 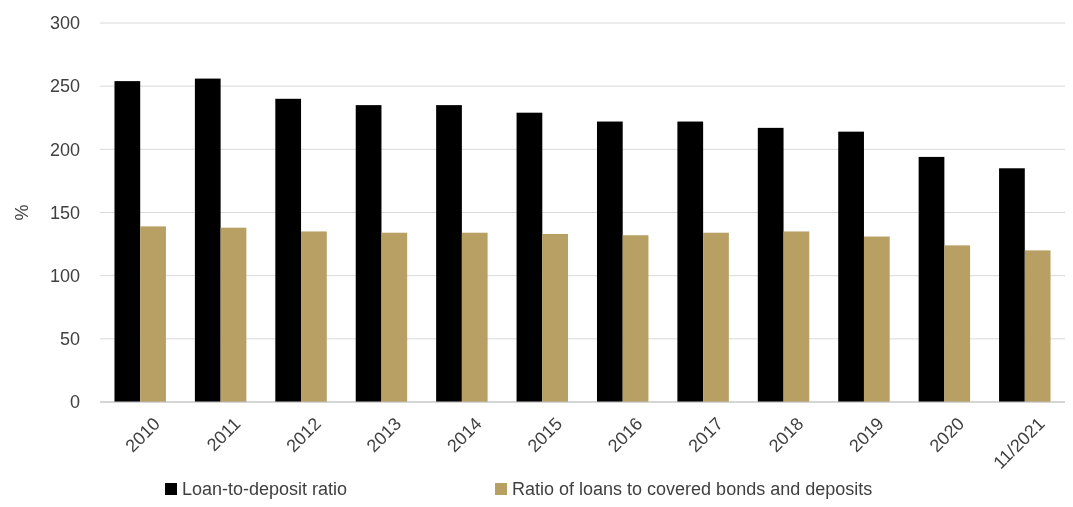 What do you see at coordinates (64, 275) in the screenshot?
I see `y-tick-label: 100` at bounding box center [64, 275].